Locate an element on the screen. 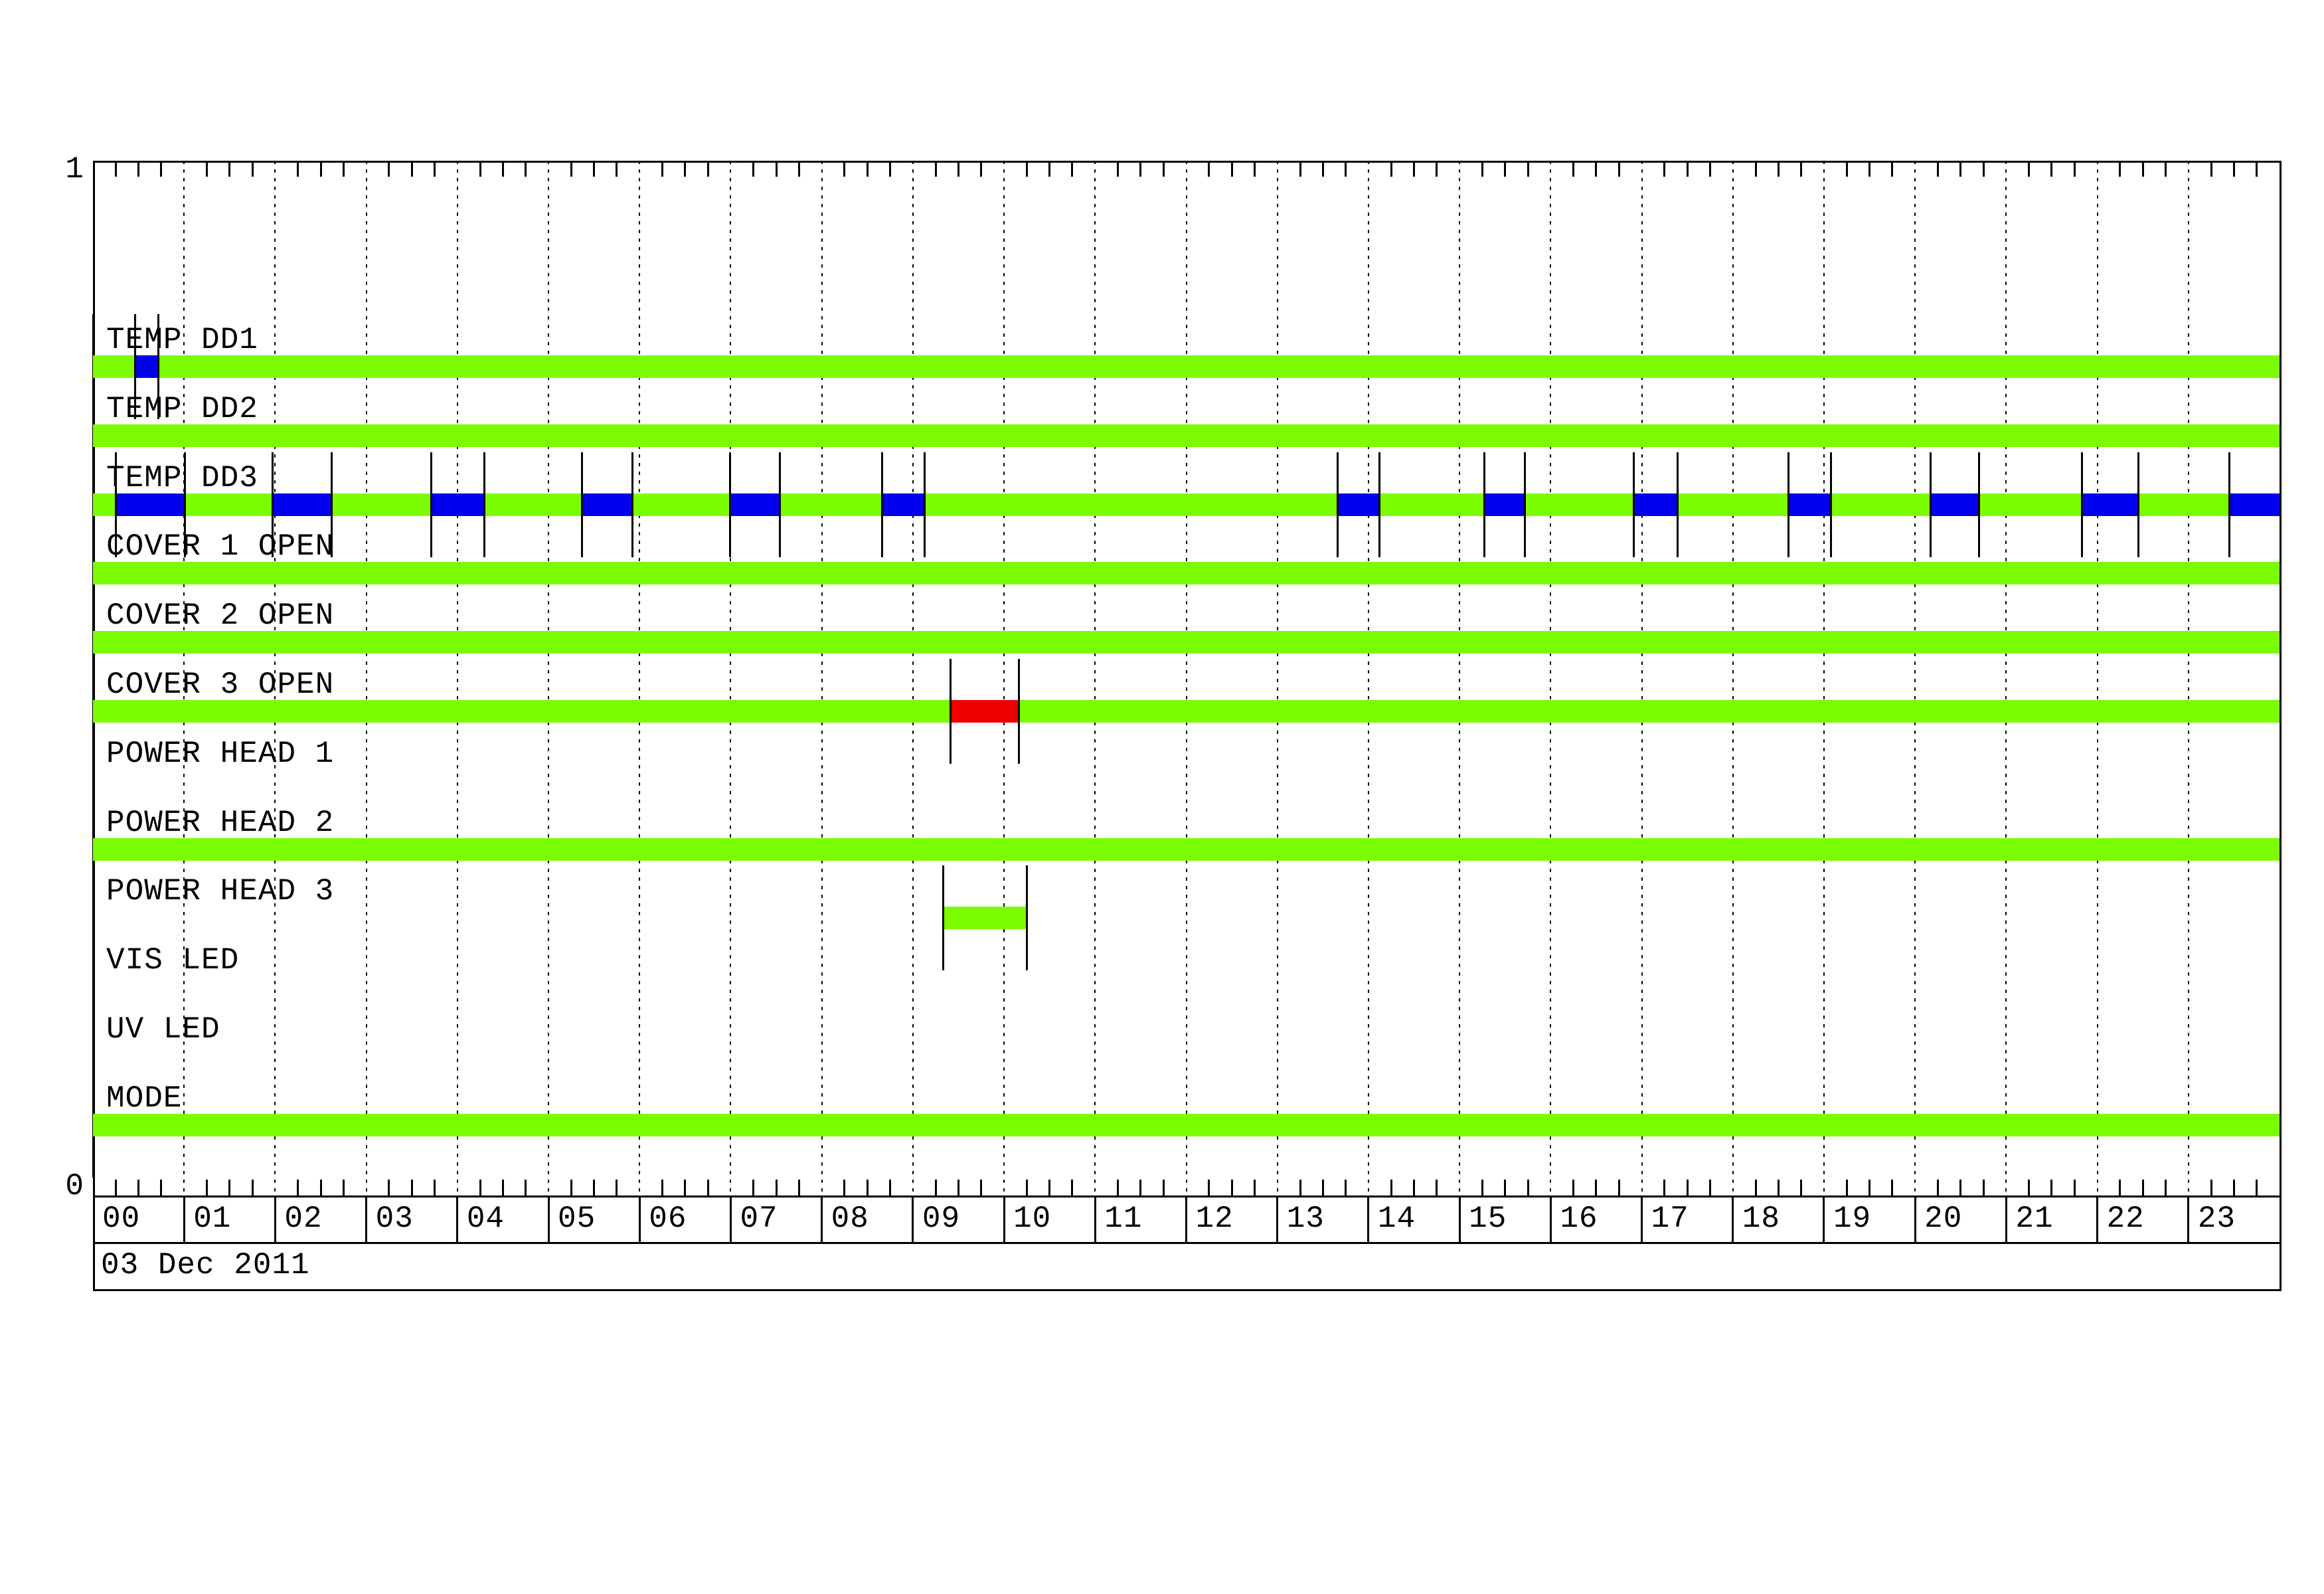 Image resolution: width=2324 pixels, height=1594 pixels. hour-label: 04 is located at coordinates (486, 1218).